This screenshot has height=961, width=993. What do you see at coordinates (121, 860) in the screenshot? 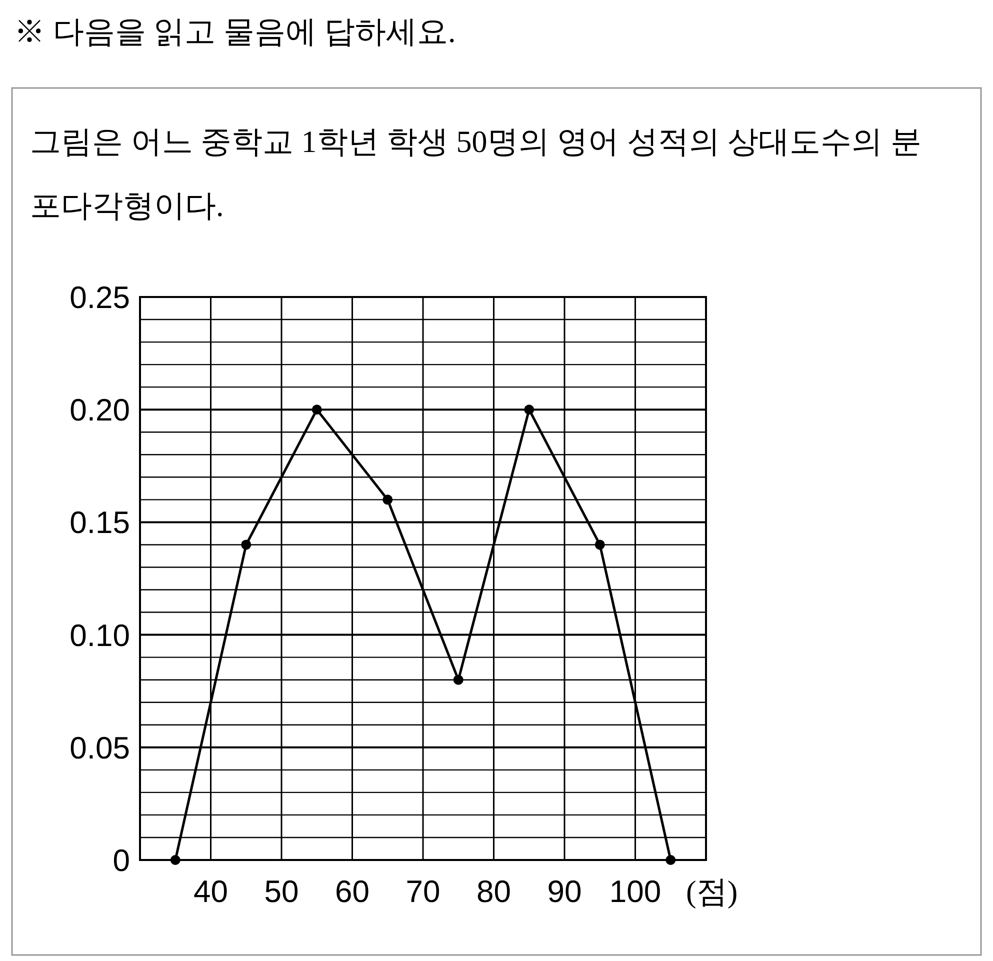
I see `y-tick-label: 0` at bounding box center [121, 860].